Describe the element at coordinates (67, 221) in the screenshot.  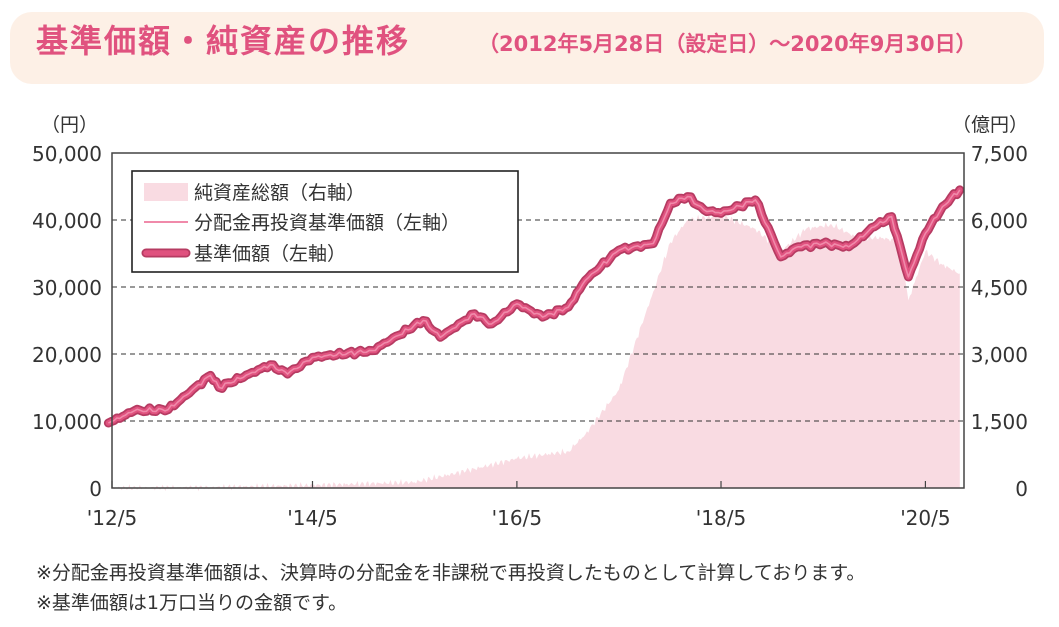
I see `y-left-tick-label: 40,000` at that location.